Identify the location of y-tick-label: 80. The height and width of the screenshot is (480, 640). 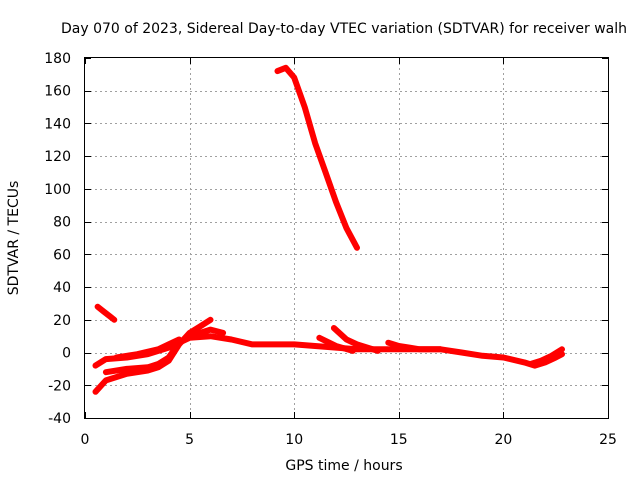
(62, 223).